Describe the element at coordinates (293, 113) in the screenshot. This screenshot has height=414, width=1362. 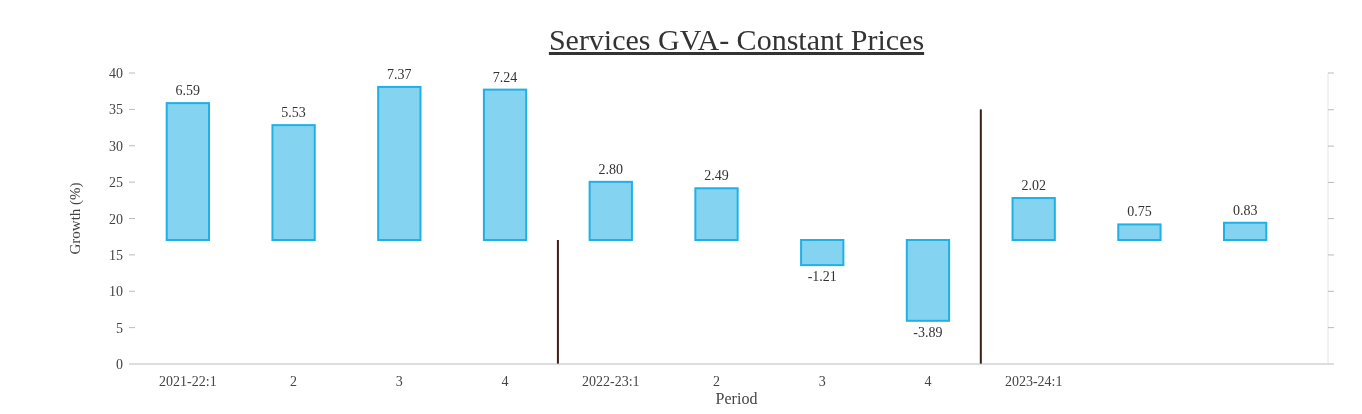
I see `data-label: 5.53` at that location.